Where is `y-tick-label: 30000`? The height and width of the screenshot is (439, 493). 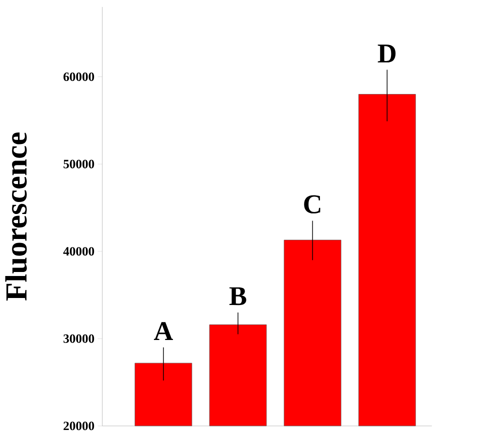
y-tick-label: 30000 is located at coordinates (79, 338).